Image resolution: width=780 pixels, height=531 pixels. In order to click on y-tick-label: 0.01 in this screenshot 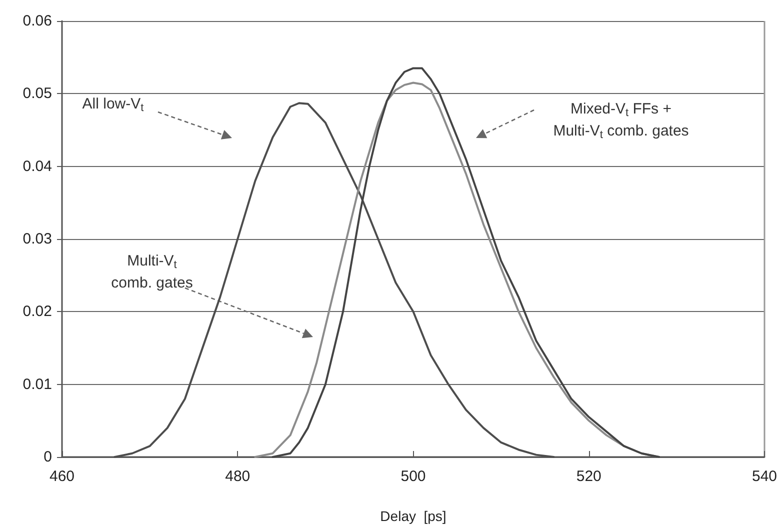, I will do `click(37, 384)`.